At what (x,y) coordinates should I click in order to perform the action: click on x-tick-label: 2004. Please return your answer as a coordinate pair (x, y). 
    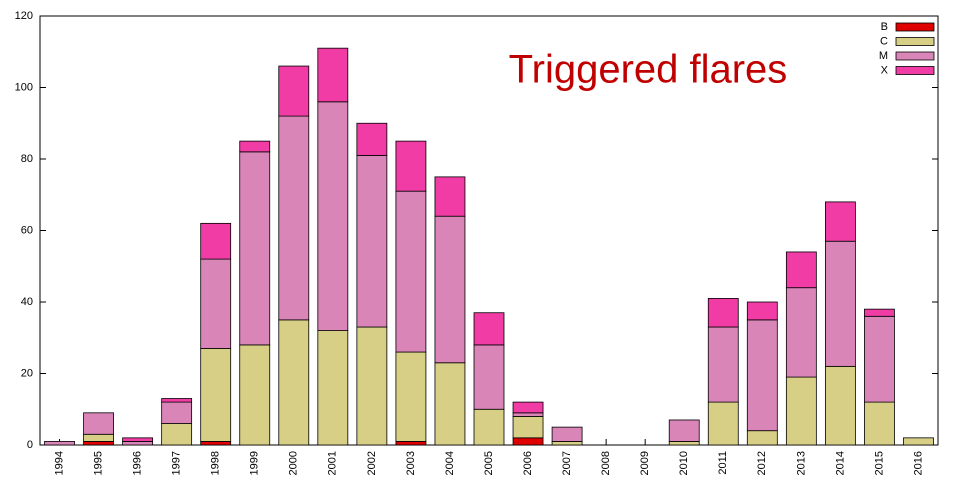
    Looking at the image, I should click on (450, 463).